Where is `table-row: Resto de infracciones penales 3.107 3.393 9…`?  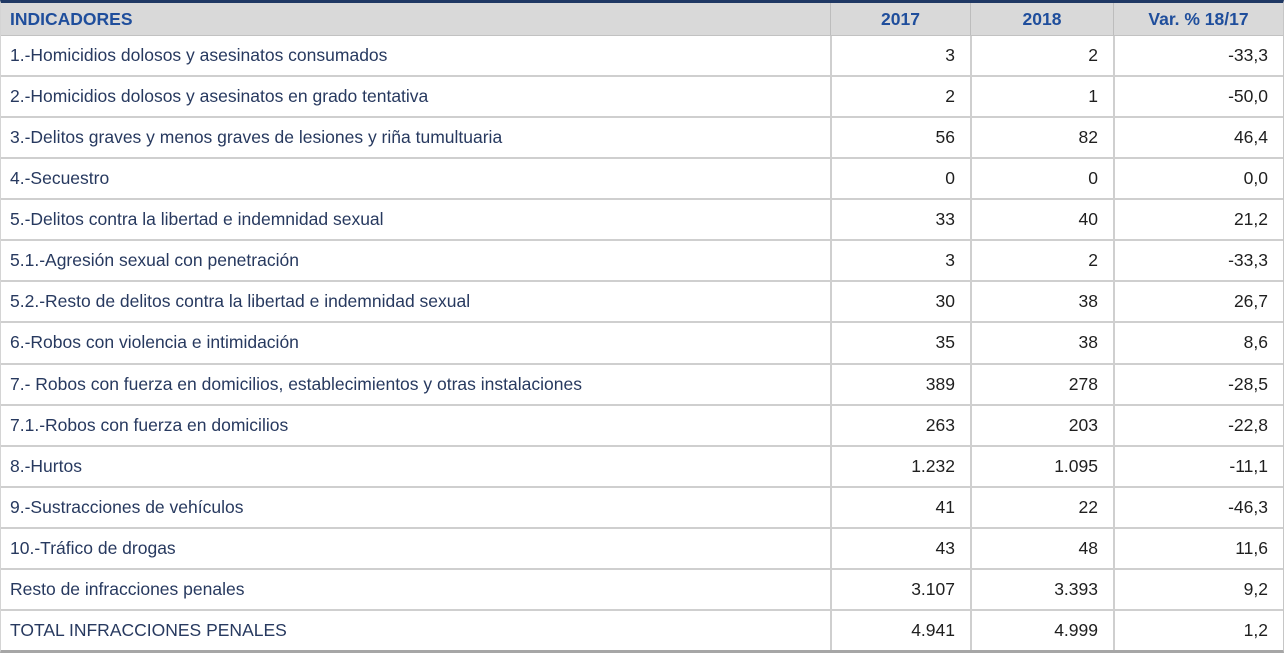 table-row: Resto de infracciones penales 3.107 3.393 9… is located at coordinates (642, 588).